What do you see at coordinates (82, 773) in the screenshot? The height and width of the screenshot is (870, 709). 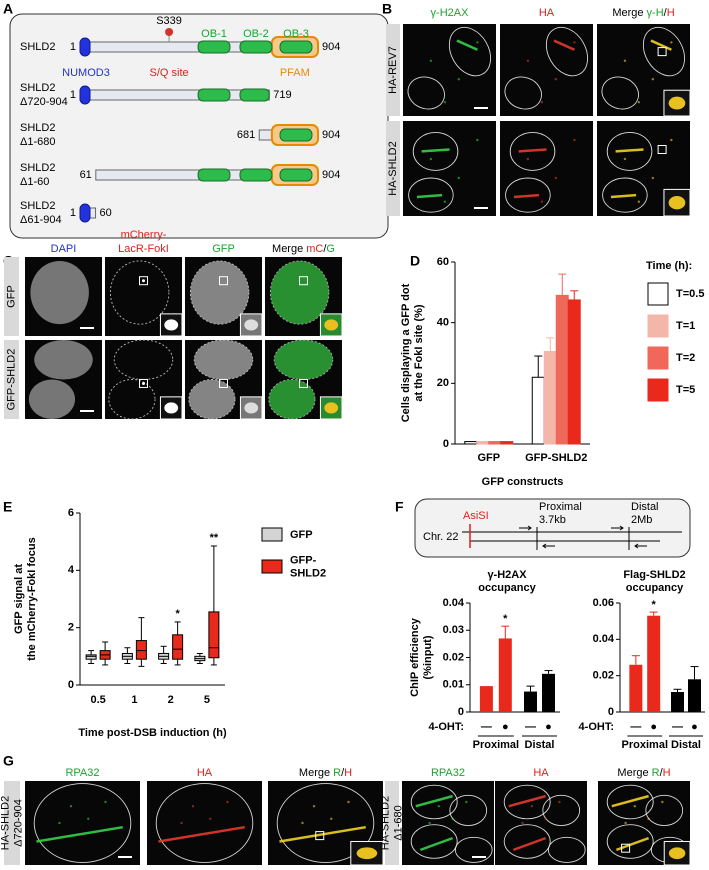 I see `header-part: RPA32` at bounding box center [82, 773].